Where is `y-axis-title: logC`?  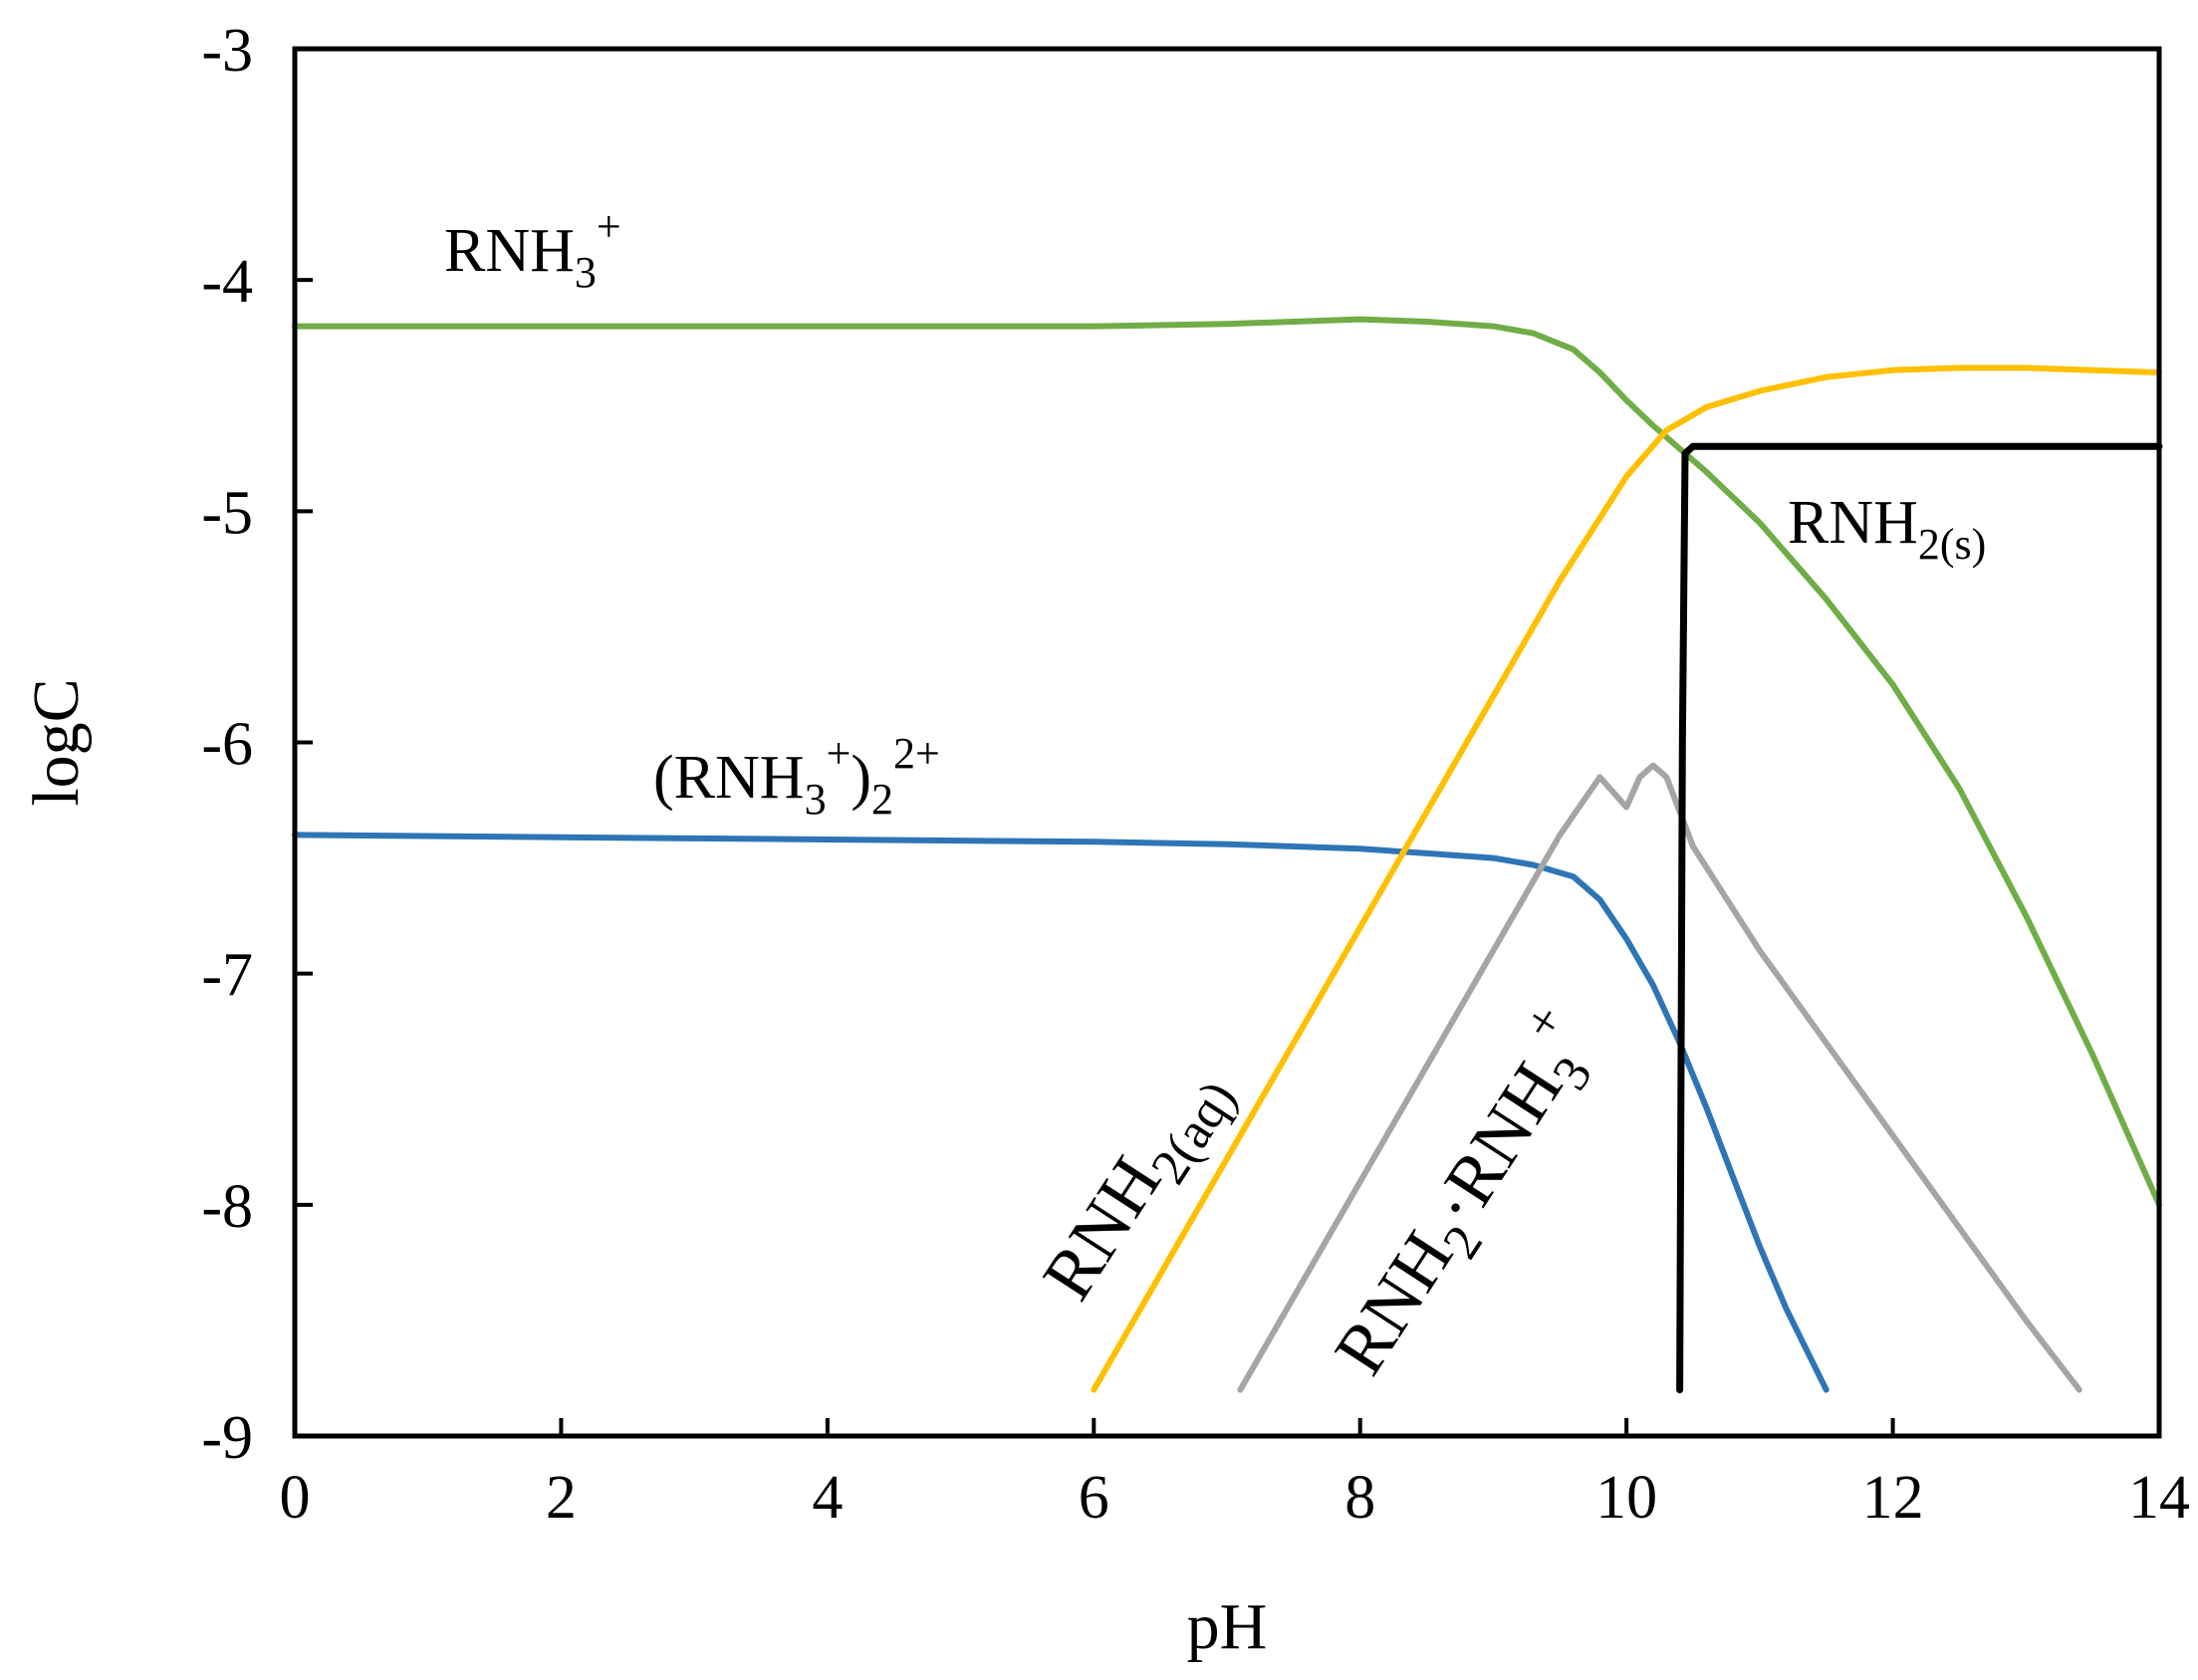 y-axis-title: logC is located at coordinates (56, 742).